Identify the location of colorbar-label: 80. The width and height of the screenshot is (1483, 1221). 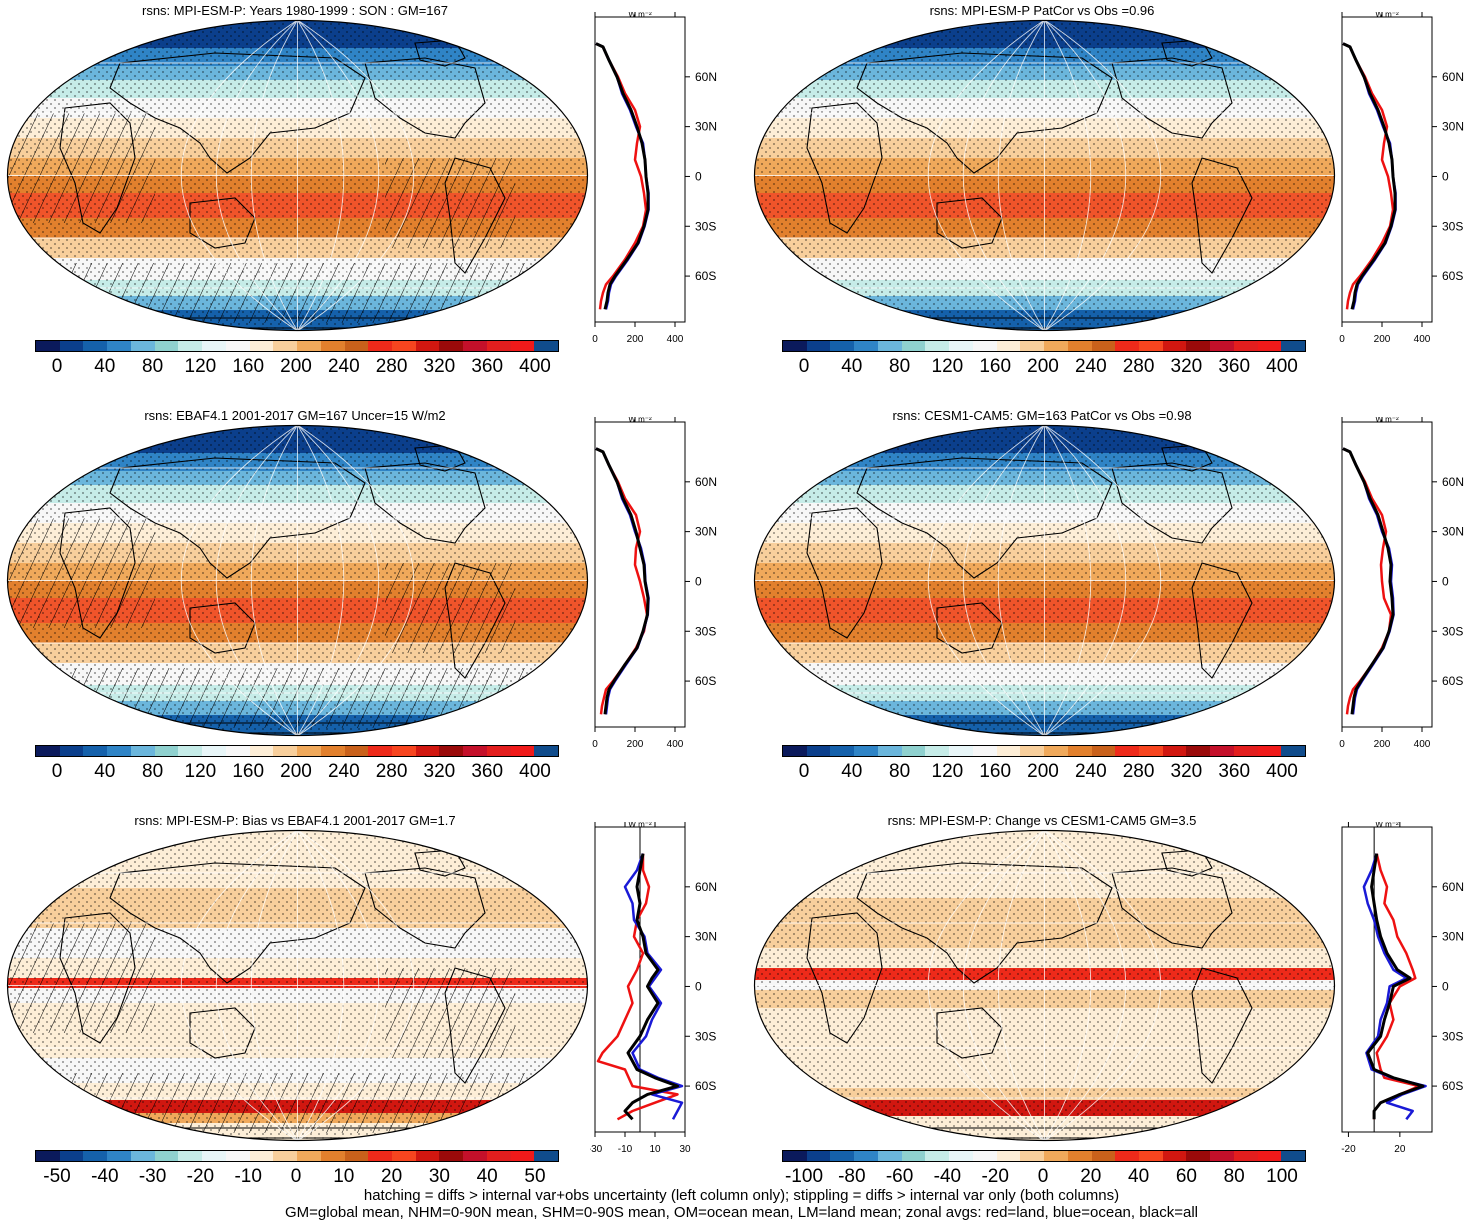
(153, 771).